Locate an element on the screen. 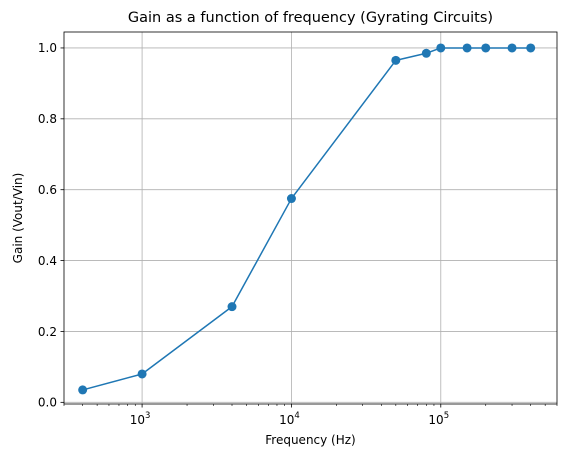 Image resolution: width=567 pixels, height=461 pixels. y-tick-label: 0.0 is located at coordinates (47, 403).